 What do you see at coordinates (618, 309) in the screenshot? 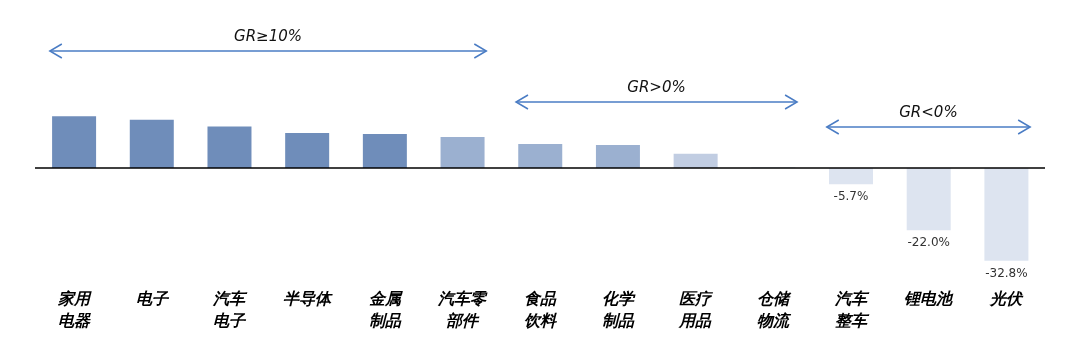
I see `x-tick-label: 化学制品` at bounding box center [618, 309].